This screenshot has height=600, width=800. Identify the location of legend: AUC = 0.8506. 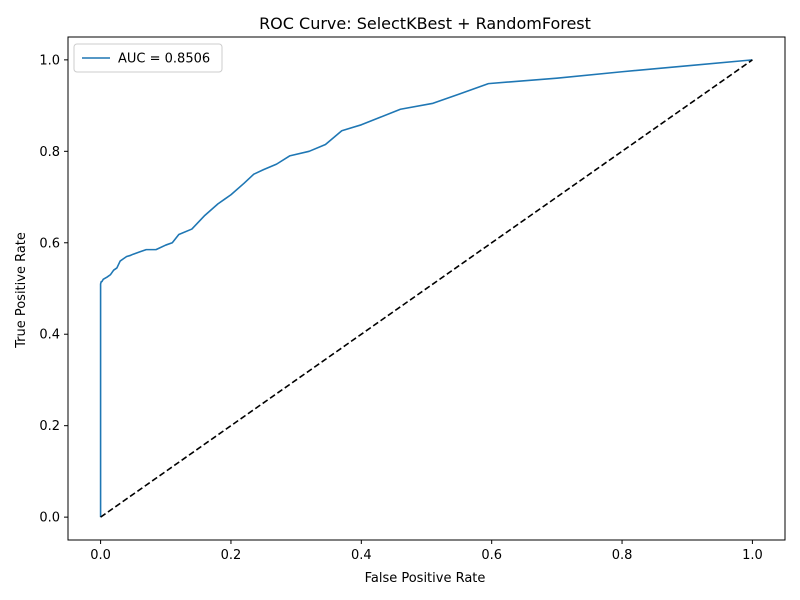
(148, 58).